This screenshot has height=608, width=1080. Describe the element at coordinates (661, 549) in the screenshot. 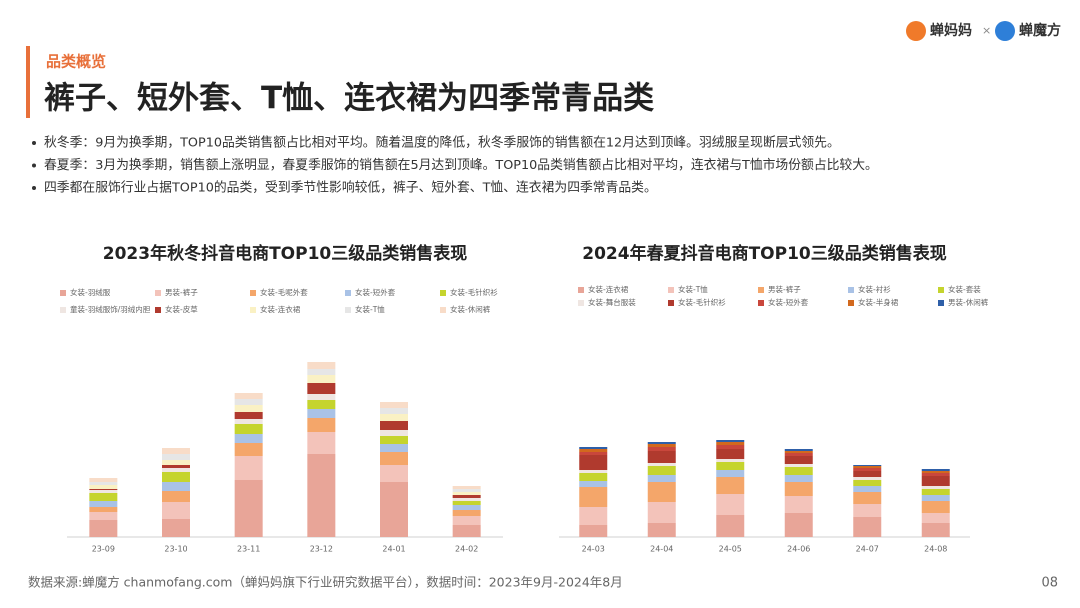

I see `x-tick-label: 24-04` at that location.